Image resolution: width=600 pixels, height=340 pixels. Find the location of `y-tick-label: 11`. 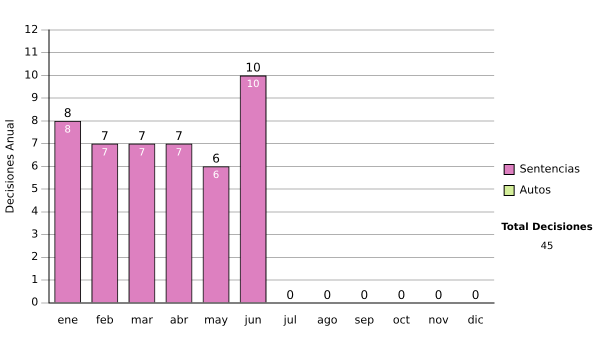

y-tick-label: 11 is located at coordinates (31, 52).